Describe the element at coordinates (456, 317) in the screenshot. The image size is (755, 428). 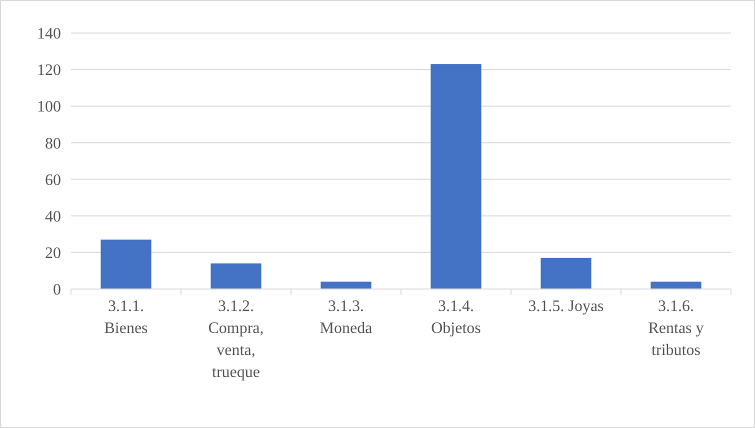
I see `x-tick-label: 3.1.4. Objetos` at that location.